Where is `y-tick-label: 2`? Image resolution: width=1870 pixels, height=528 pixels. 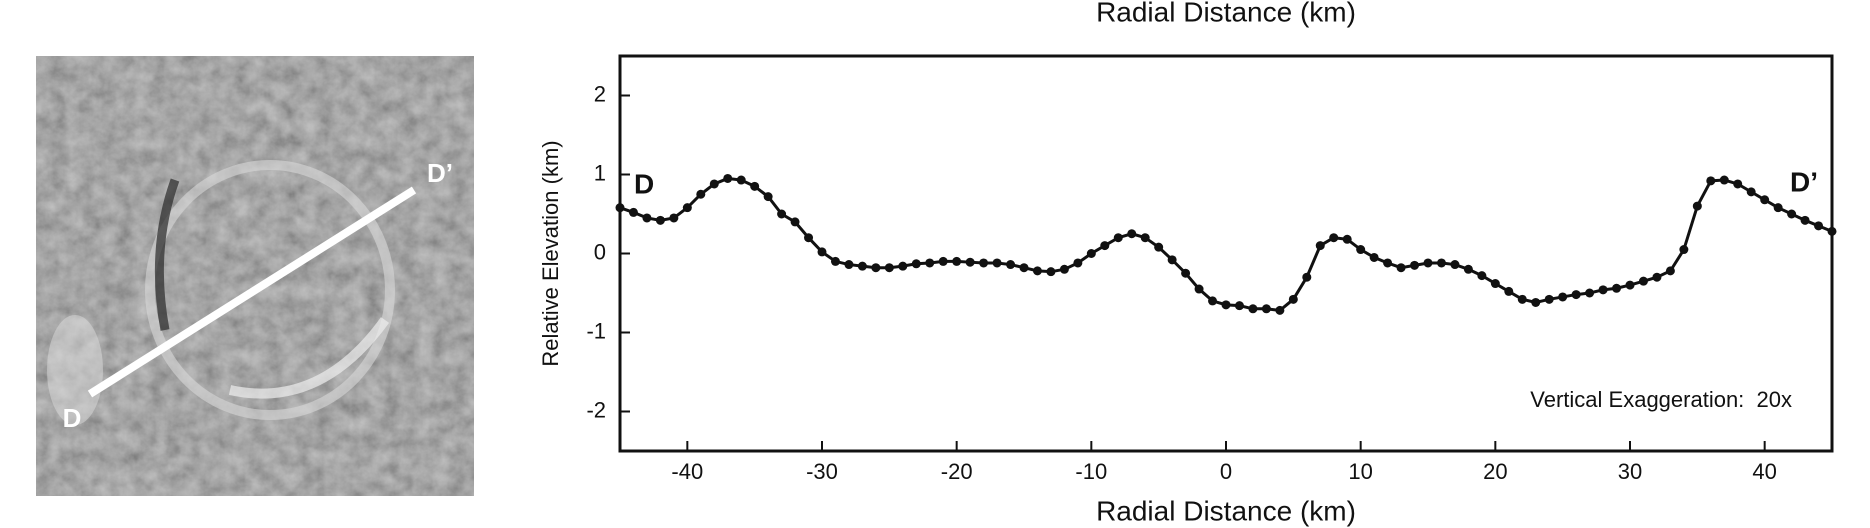 y-tick-label: 2 is located at coordinates (600, 93).